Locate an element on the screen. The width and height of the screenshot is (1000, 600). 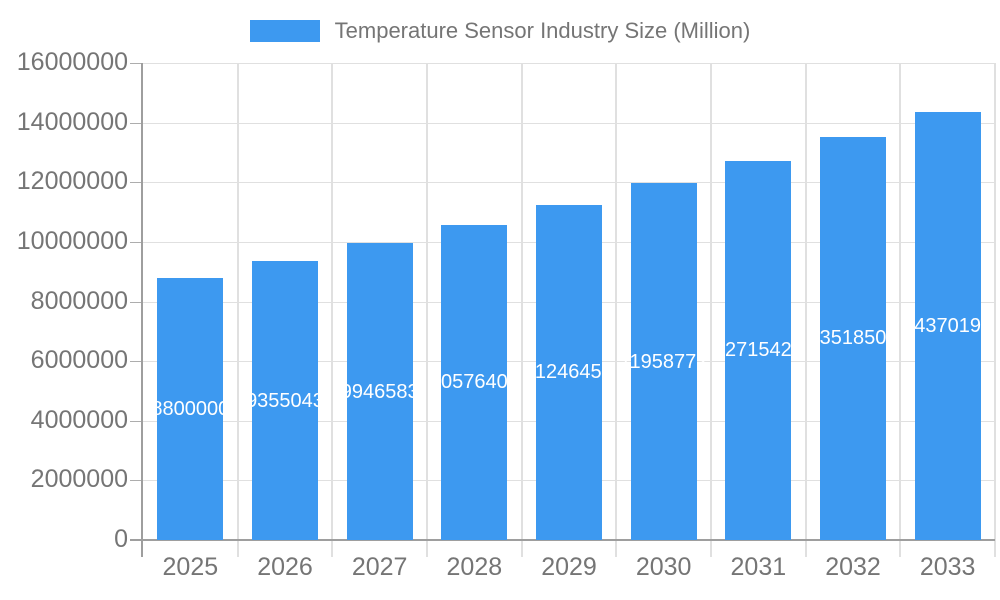
bar-2025 is located at coordinates (190, 408).